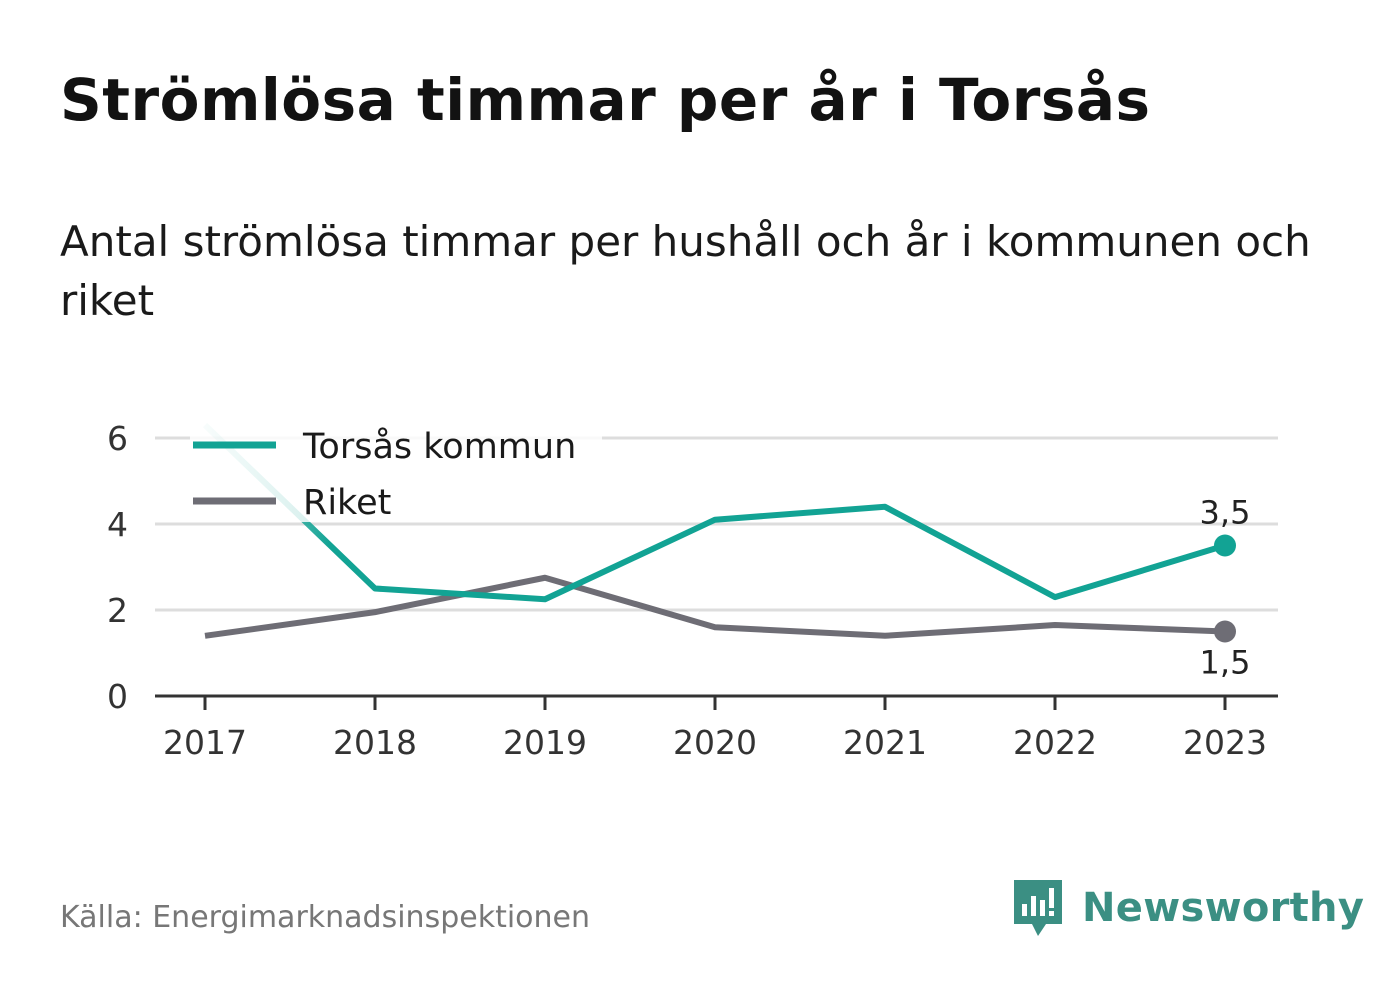 The width and height of the screenshot is (1382, 999). I want to click on x-tick-label: 2019, so click(545, 742).